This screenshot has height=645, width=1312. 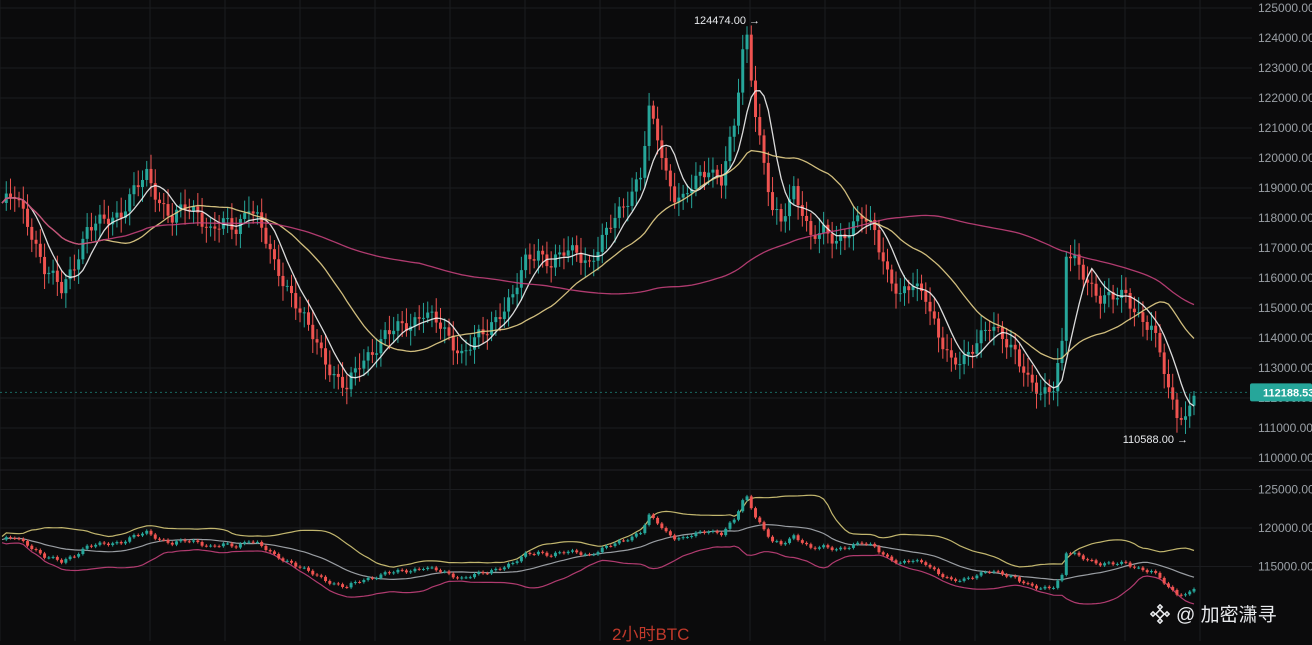 What do you see at coordinates (1285, 338) in the screenshot?
I see `y-tick-label: 114000.00` at bounding box center [1285, 338].